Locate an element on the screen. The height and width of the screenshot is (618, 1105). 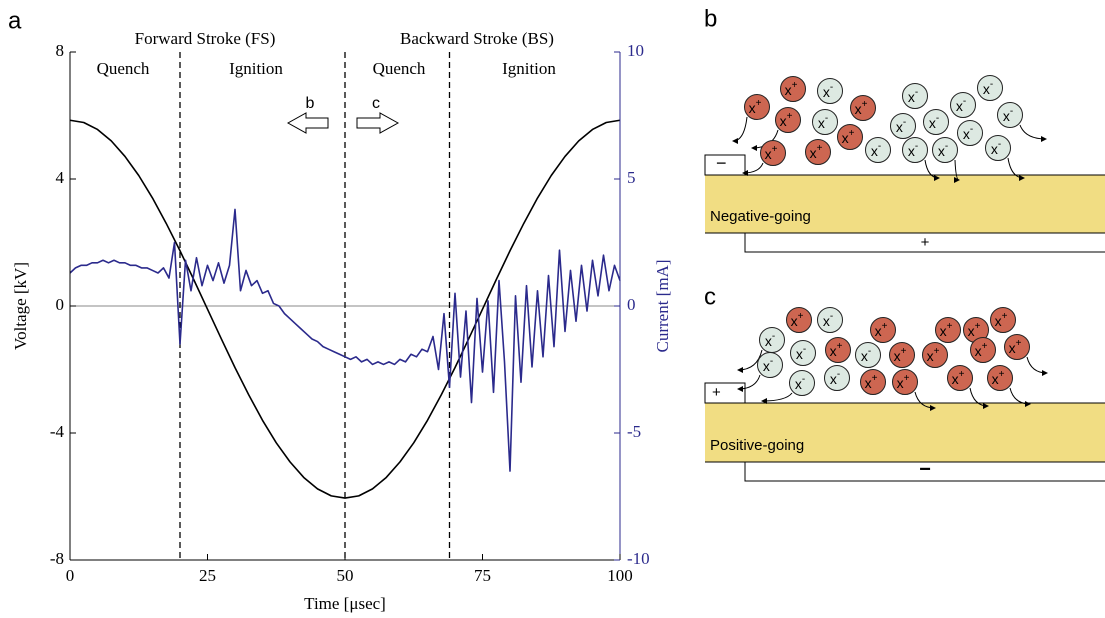
panel-label: a is located at coordinates (15, 20).